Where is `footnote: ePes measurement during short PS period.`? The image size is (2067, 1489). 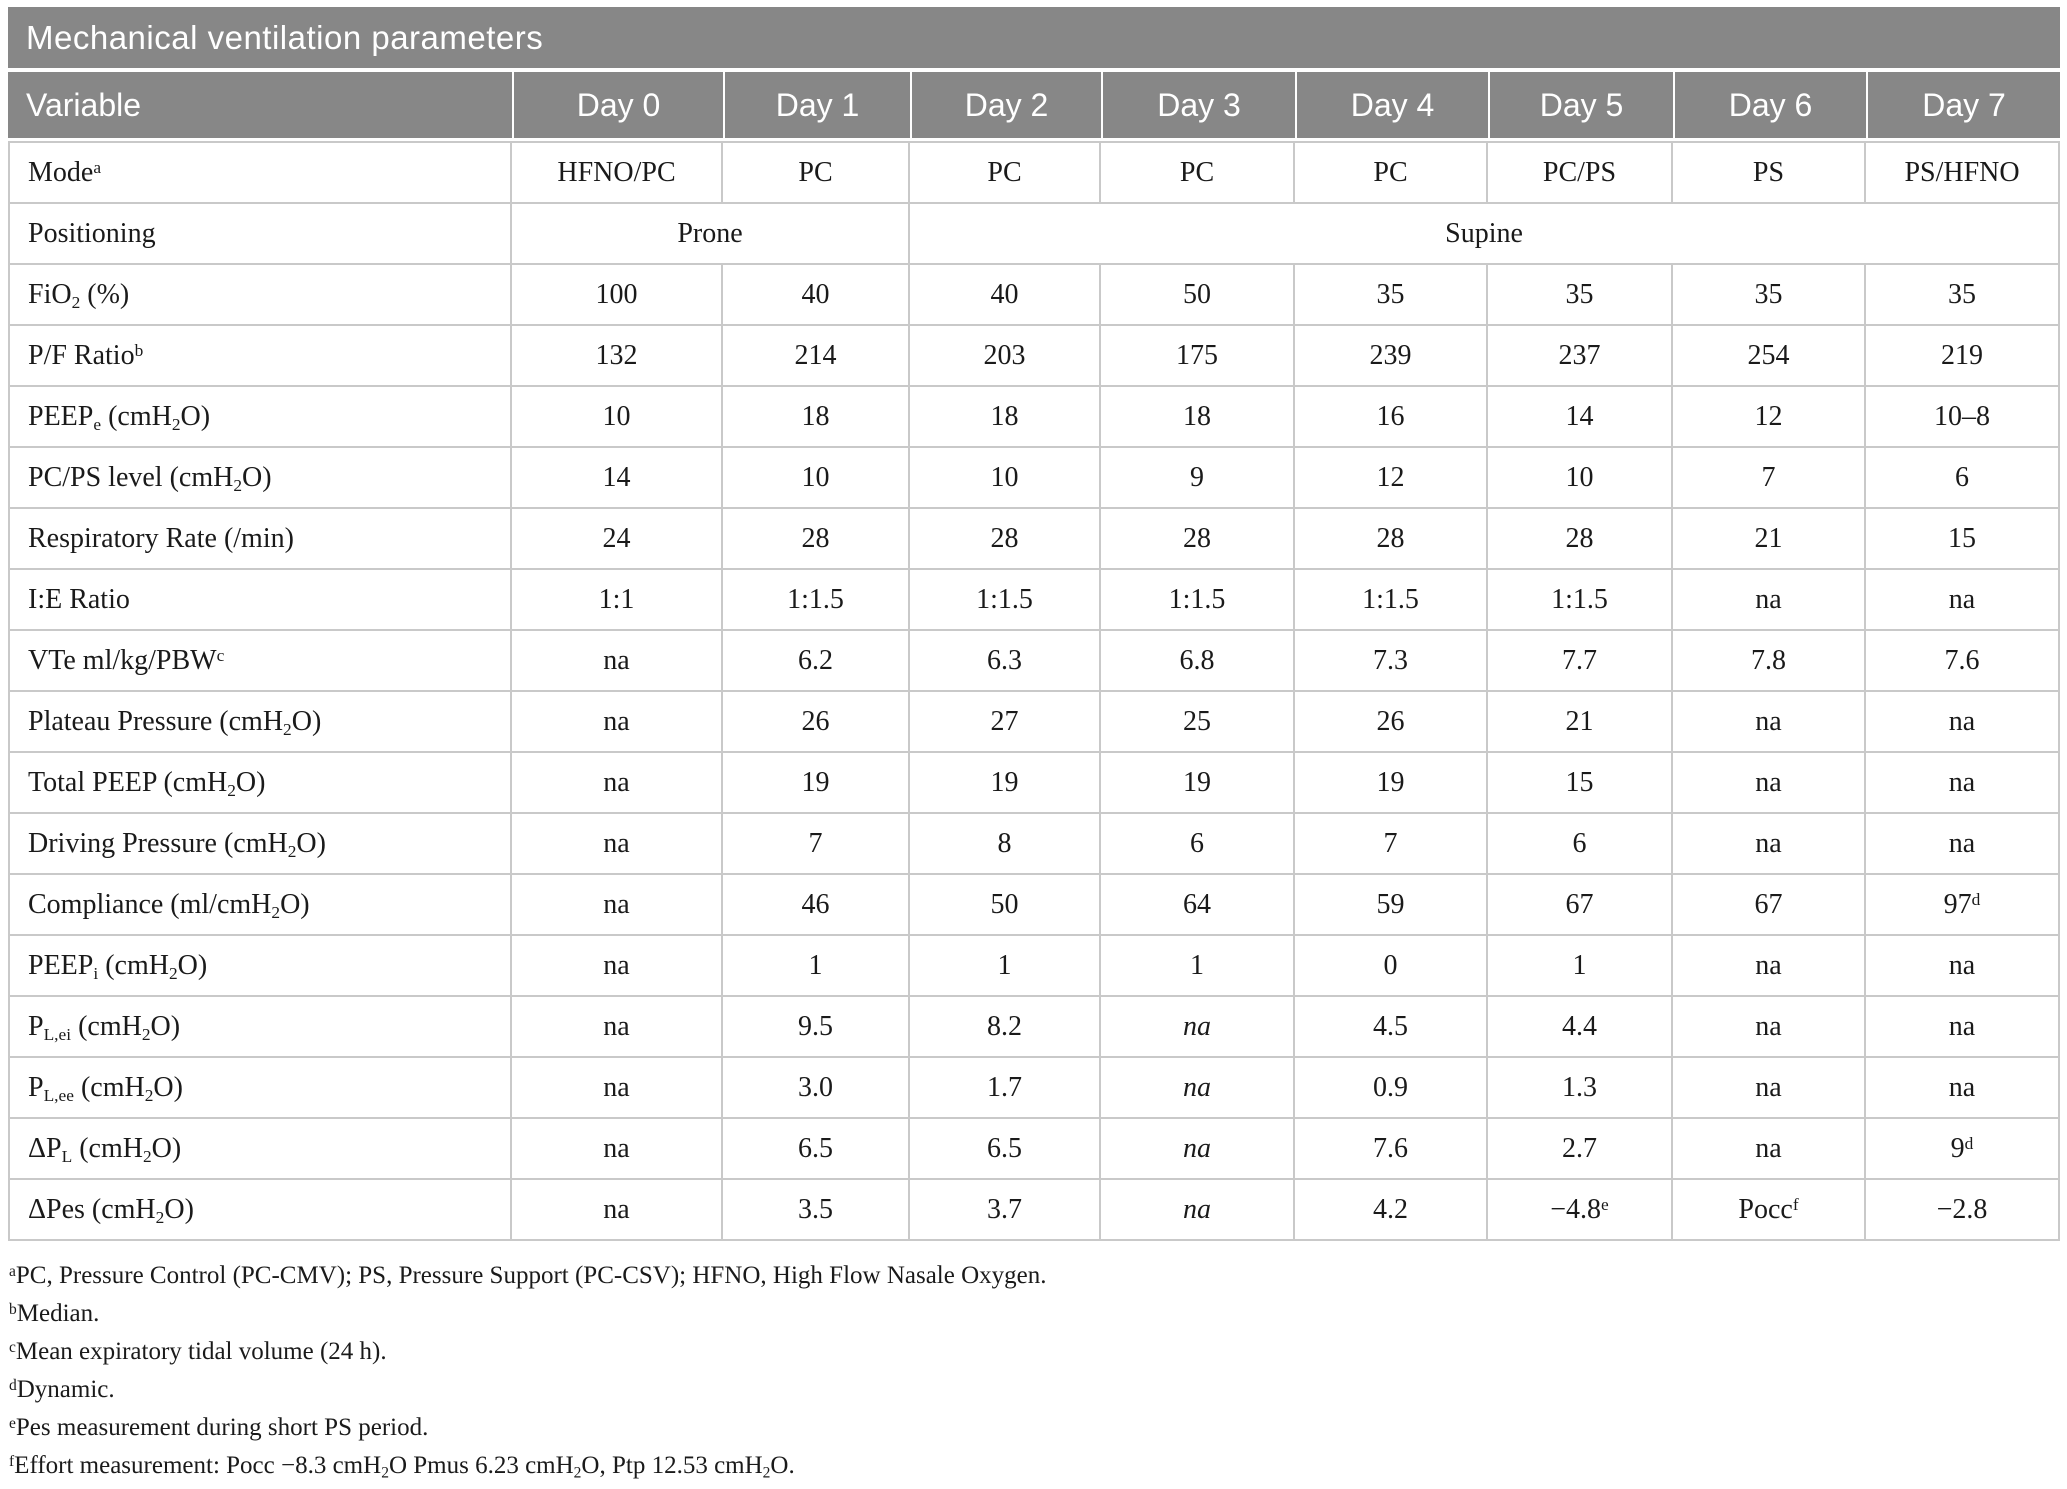 footnote: ePes measurement during short PS period. is located at coordinates (219, 1427).